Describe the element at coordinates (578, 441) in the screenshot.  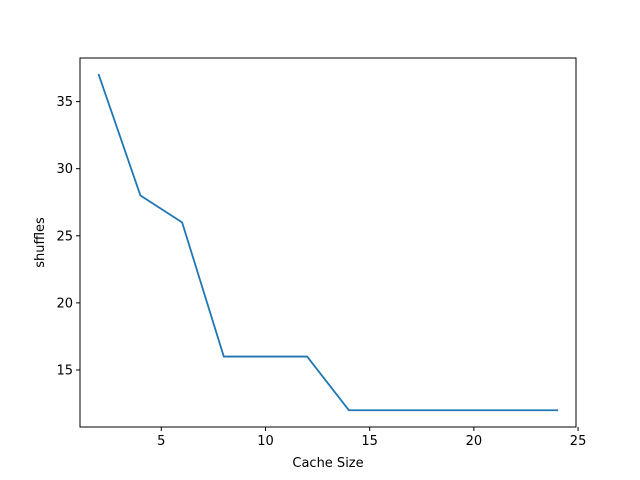
I see `x-tick-label: 25` at that location.